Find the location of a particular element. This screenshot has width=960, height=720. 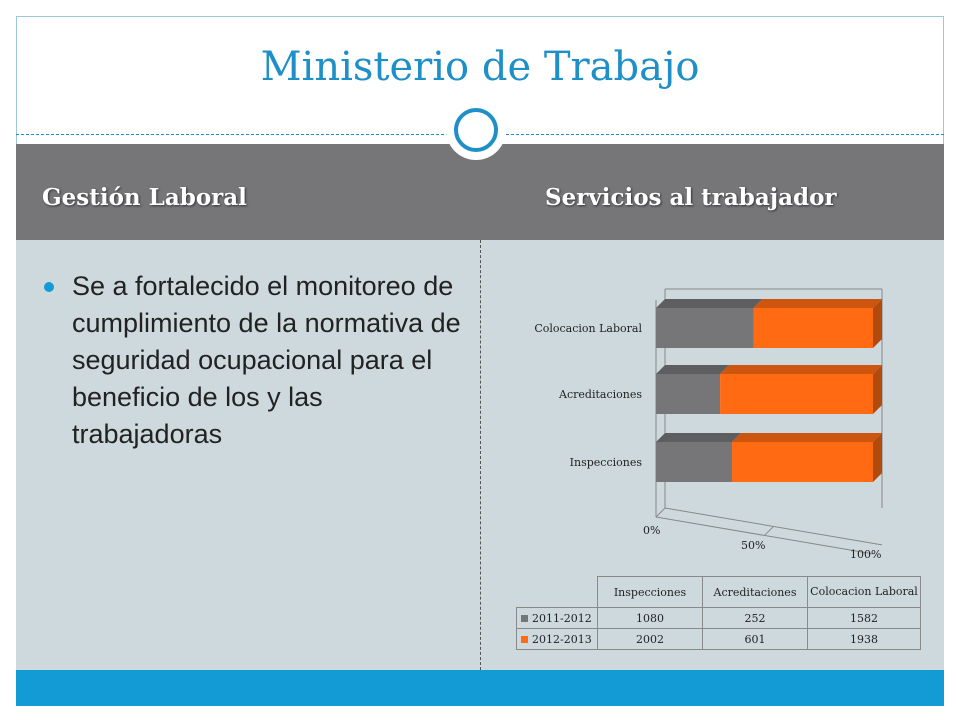

category-label: Colocacion Laboral is located at coordinates (588, 328).